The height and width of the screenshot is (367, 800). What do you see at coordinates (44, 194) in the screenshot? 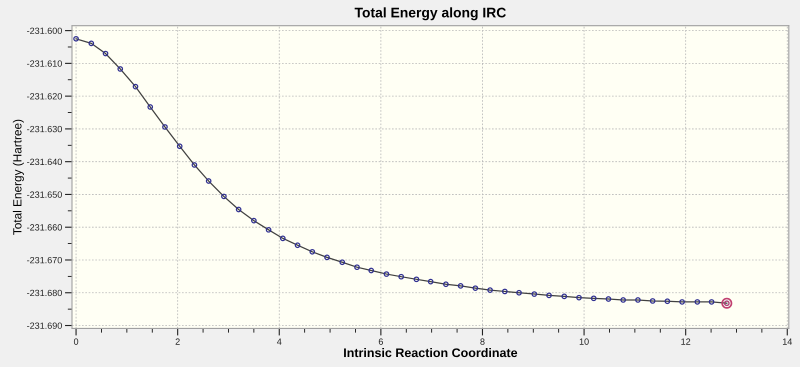
I see `y-tick-label: -231.650` at bounding box center [44, 194].